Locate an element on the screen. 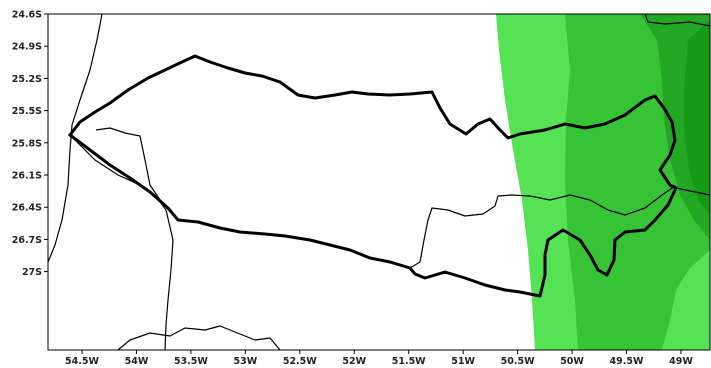 This screenshot has width=711, height=368. lon-tick-label: 54W is located at coordinates (137, 361).